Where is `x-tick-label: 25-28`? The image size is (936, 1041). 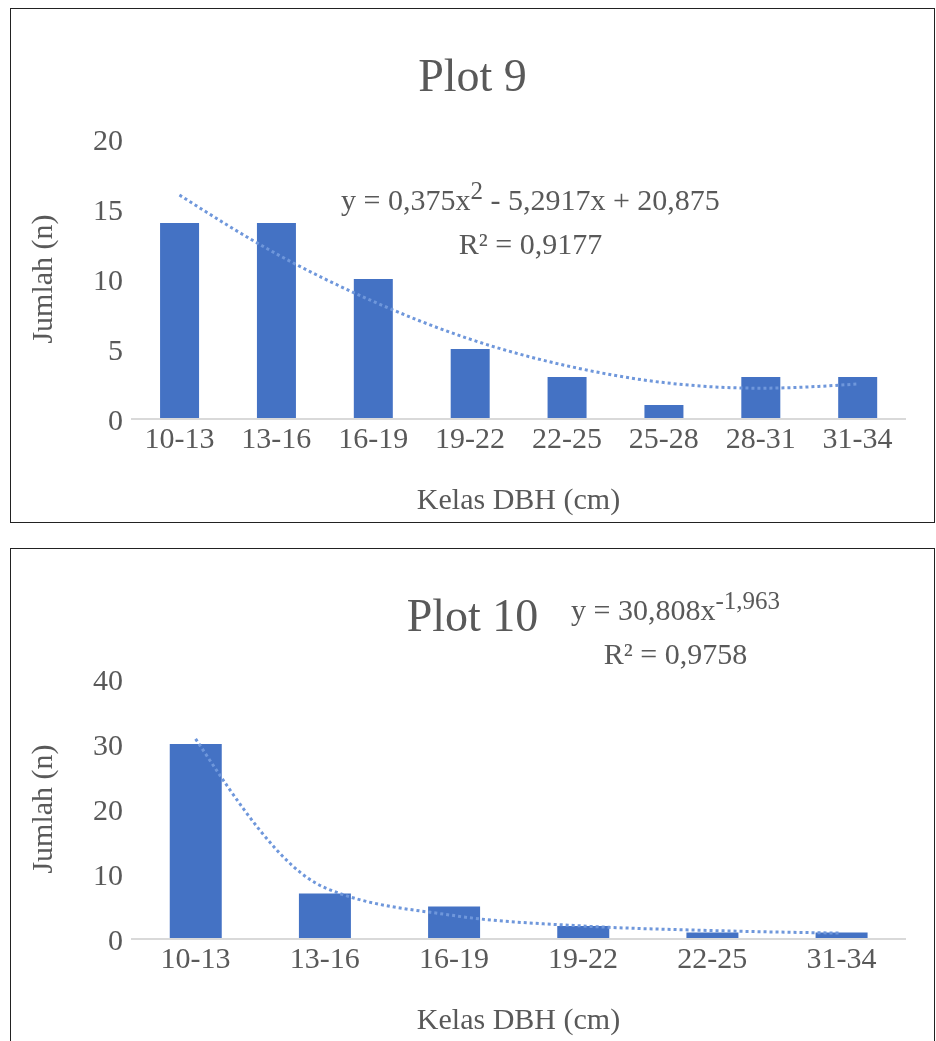 x-tick-label: 25-28 is located at coordinates (663, 438).